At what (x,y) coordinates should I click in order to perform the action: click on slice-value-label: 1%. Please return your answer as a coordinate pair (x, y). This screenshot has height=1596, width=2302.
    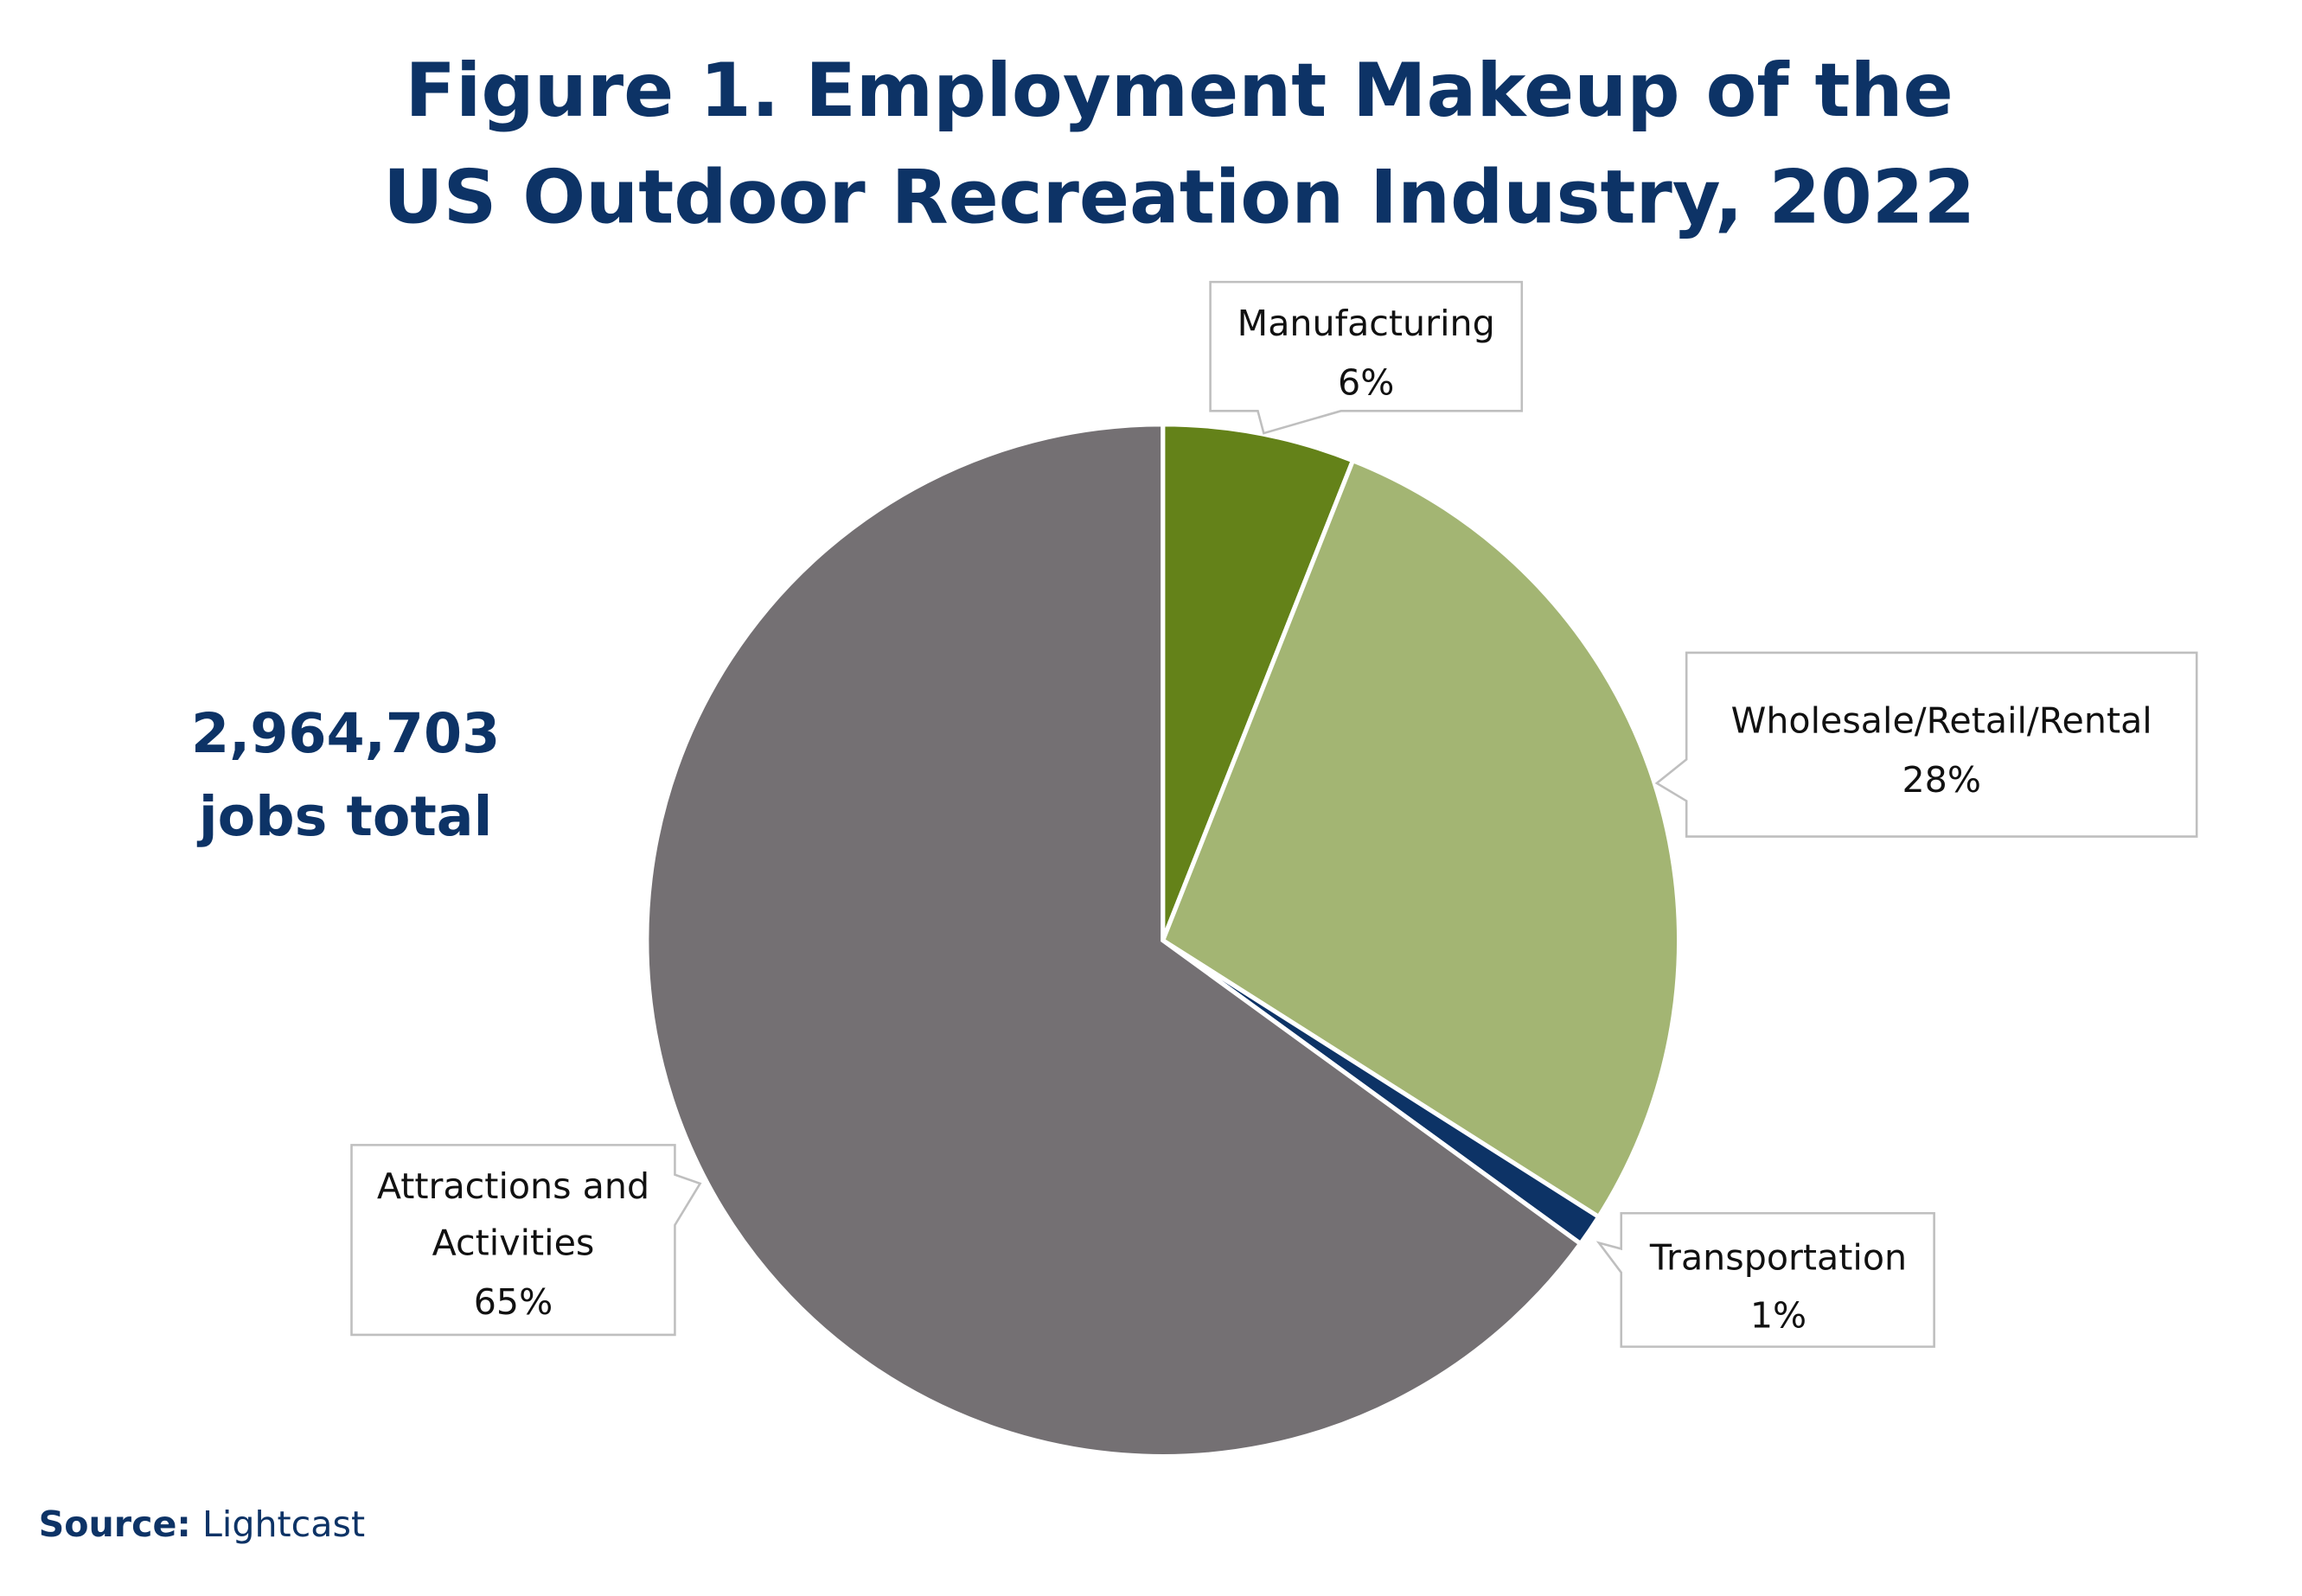
    Looking at the image, I should click on (1778, 1315).